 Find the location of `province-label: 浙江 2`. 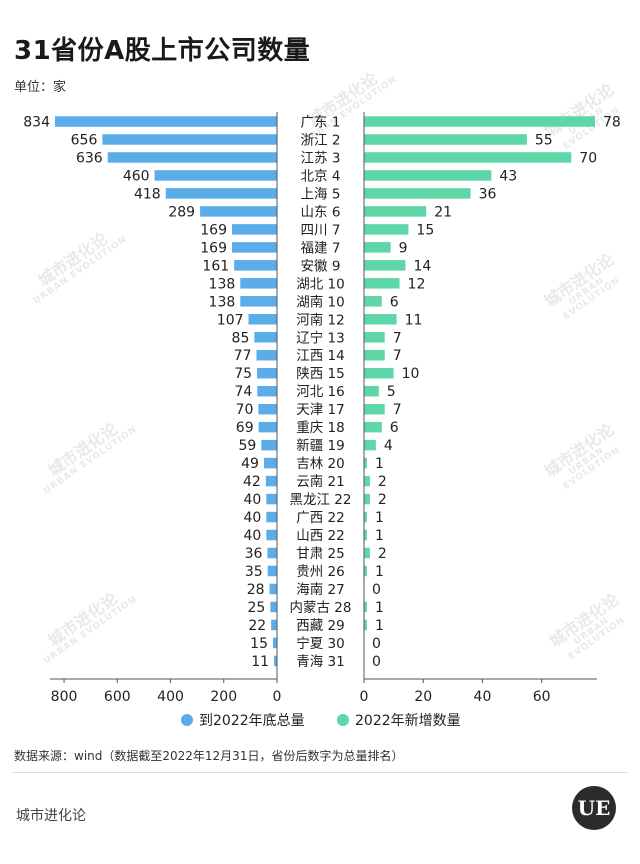

province-label: 浙江 2 is located at coordinates (321, 140).